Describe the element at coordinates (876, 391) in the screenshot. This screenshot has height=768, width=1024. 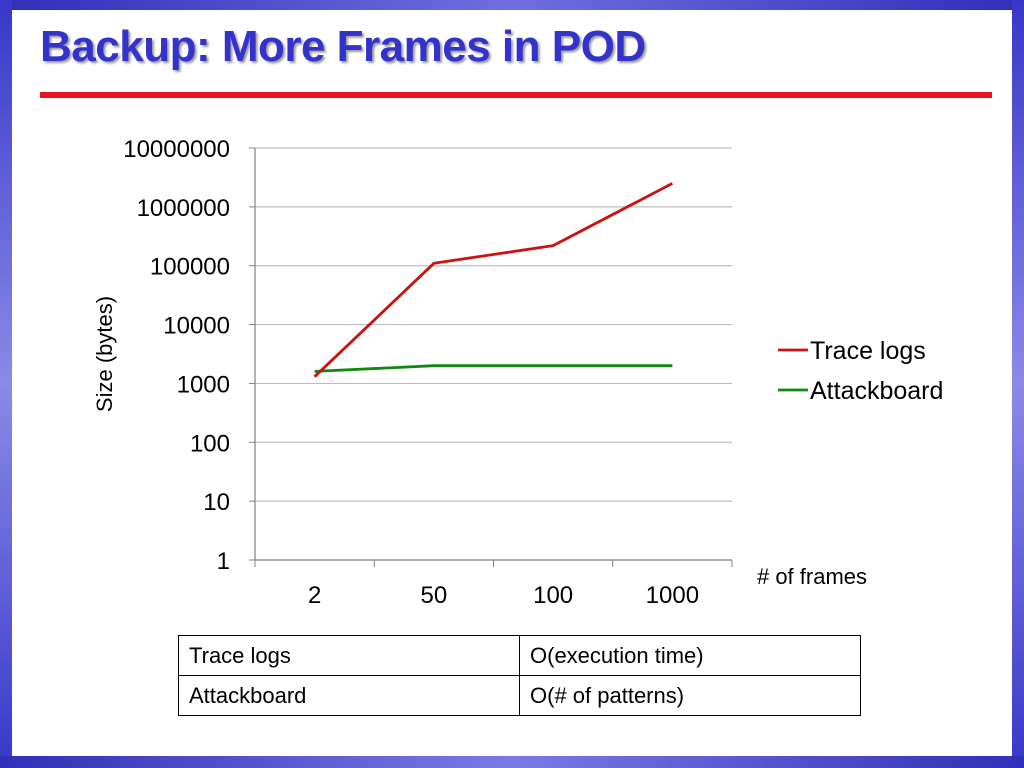
I see `legend-label: Attackboard` at that location.